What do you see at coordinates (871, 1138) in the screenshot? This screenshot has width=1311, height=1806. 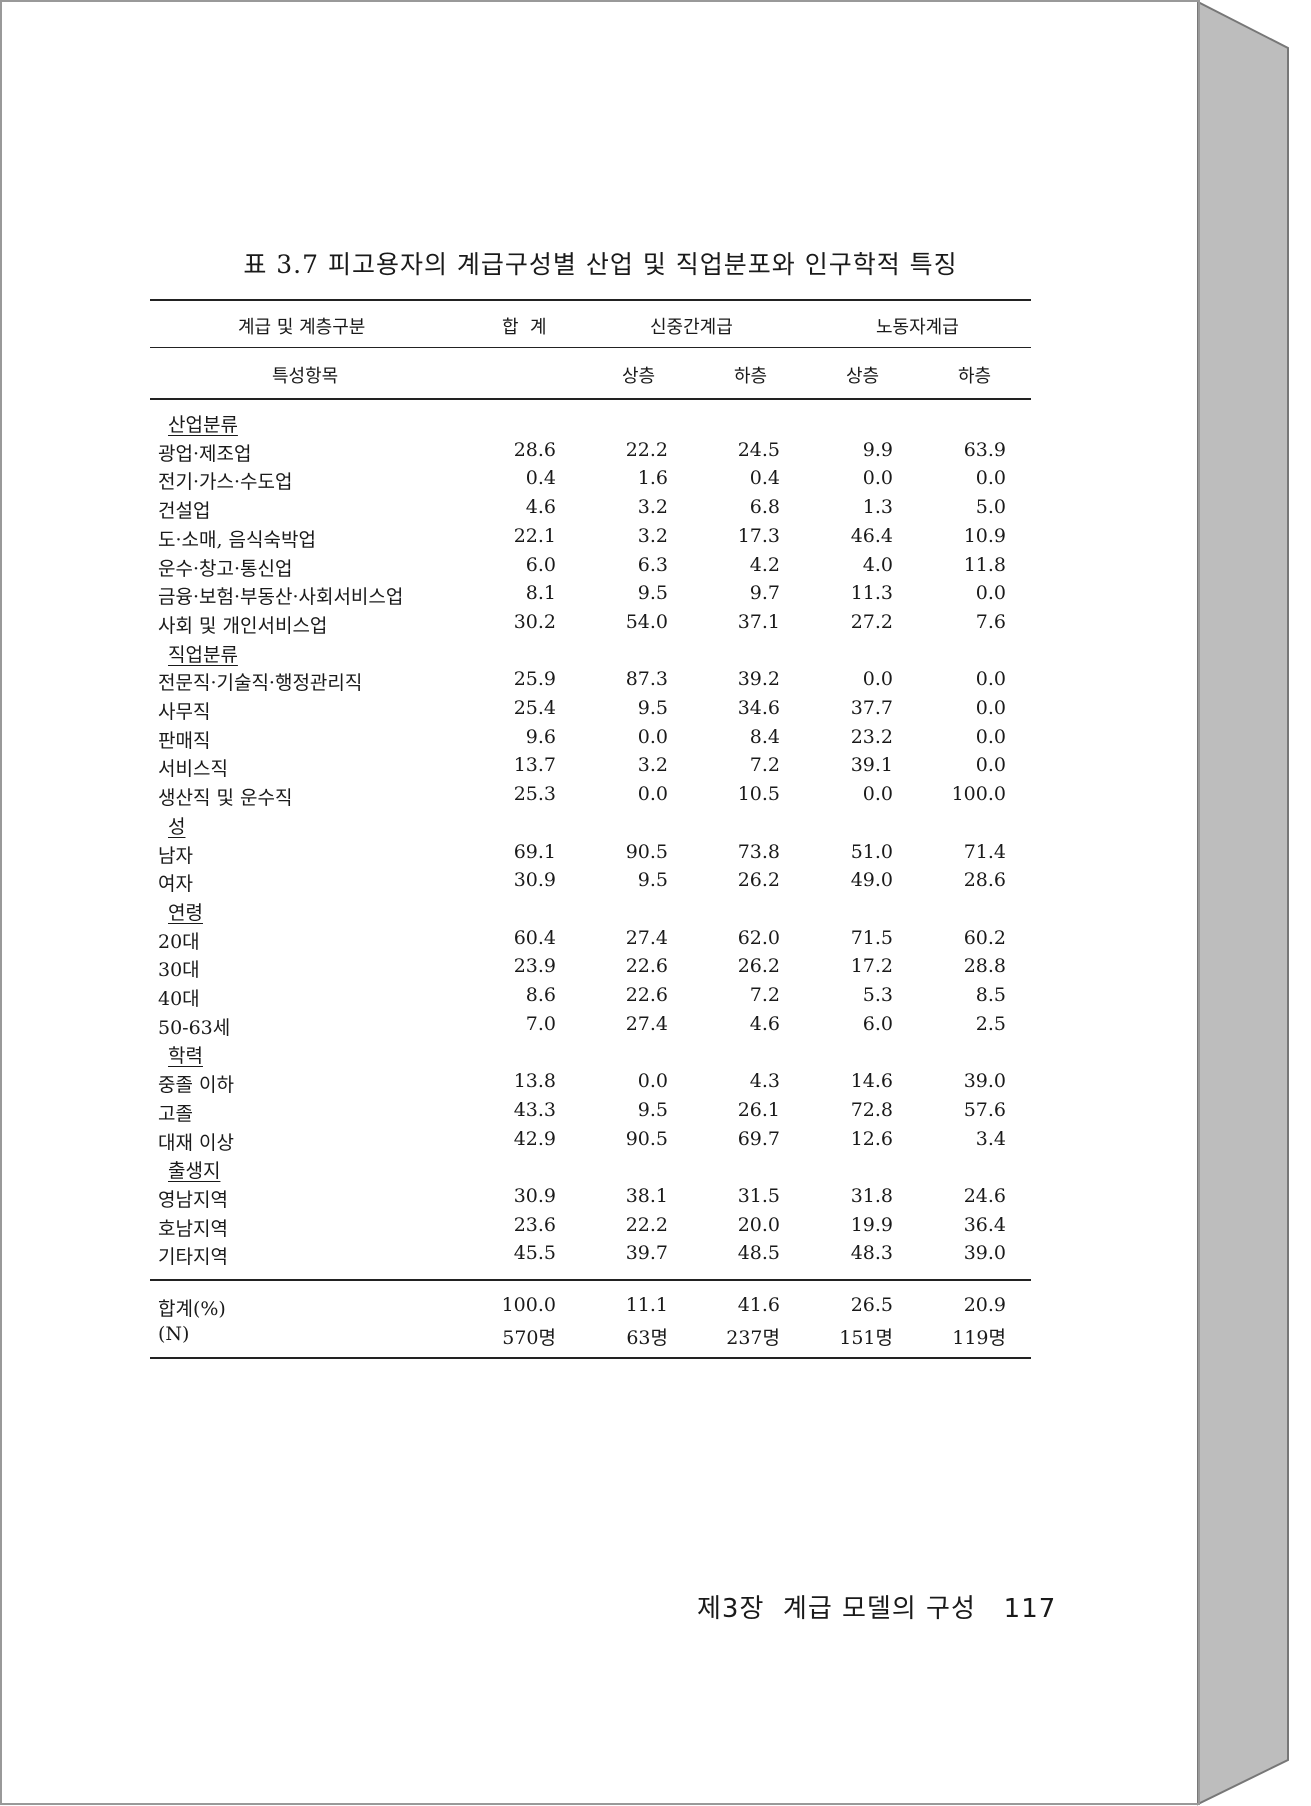 I see `cell-value: 12.6` at bounding box center [871, 1138].